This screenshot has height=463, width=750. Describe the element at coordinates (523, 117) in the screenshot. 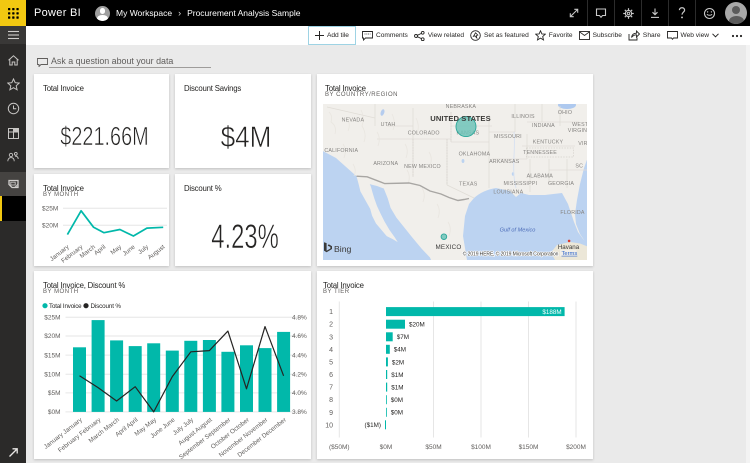

I see `svg-text: ILLINOIS` at that location.